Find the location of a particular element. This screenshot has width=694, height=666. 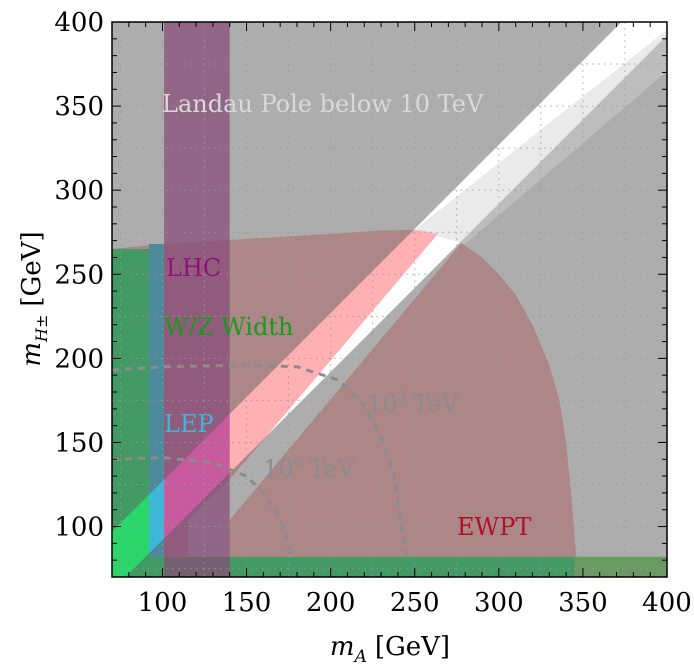

landau-pole-below-10-tev-label: Landau Pole below 10 TeV is located at coordinates (323, 104).